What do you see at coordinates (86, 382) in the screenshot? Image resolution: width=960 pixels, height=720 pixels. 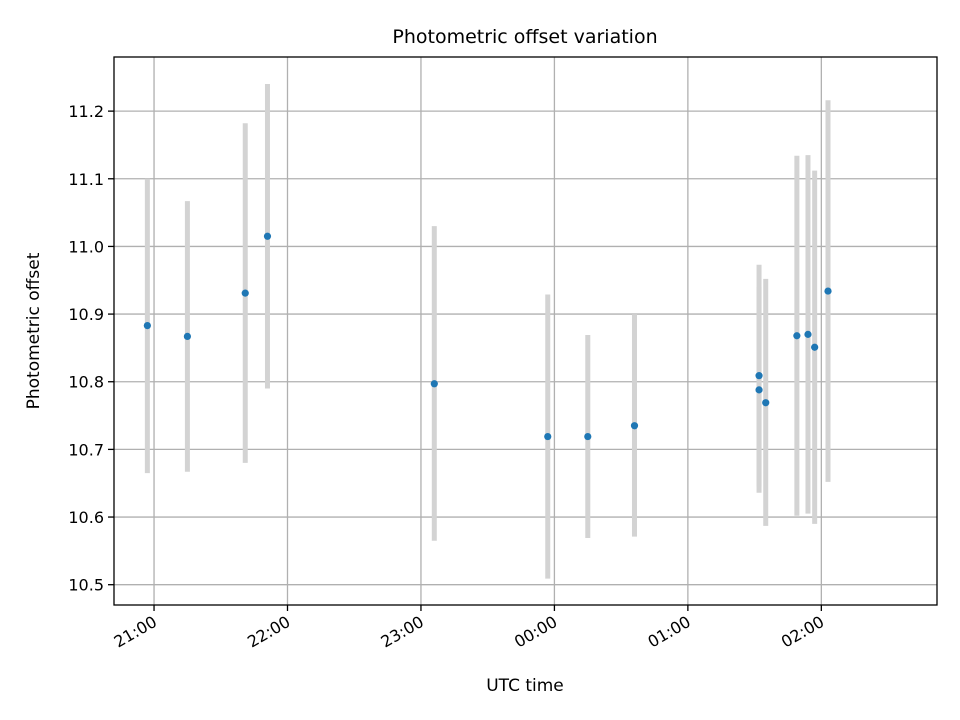 I see `y-tick-label: 10.8` at bounding box center [86, 382].